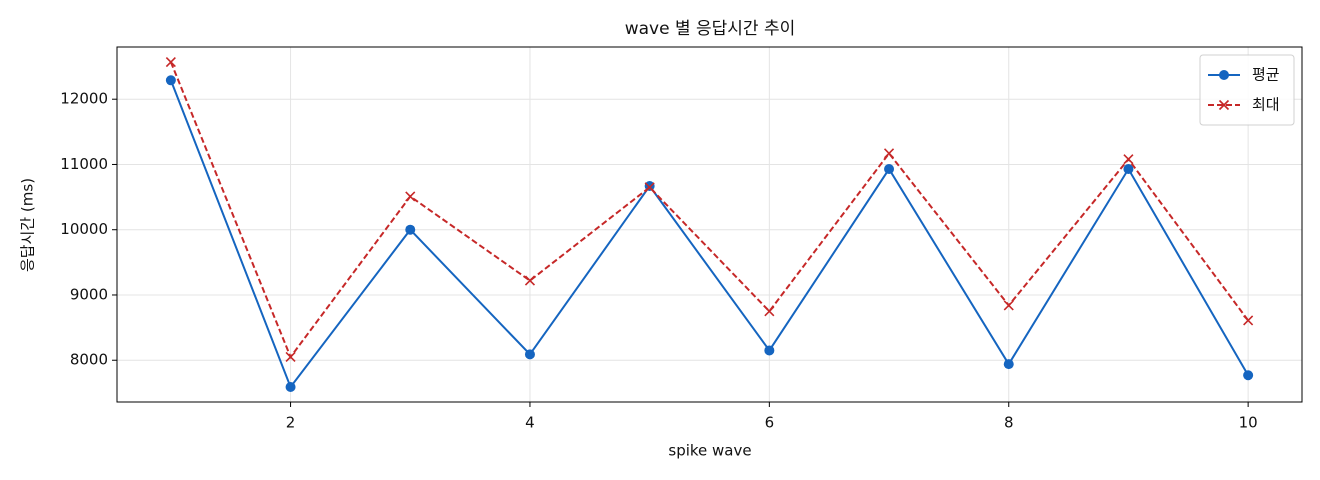 This screenshot has height=480, width=1320. I want to click on legend-label: 평균, so click(1266, 75).